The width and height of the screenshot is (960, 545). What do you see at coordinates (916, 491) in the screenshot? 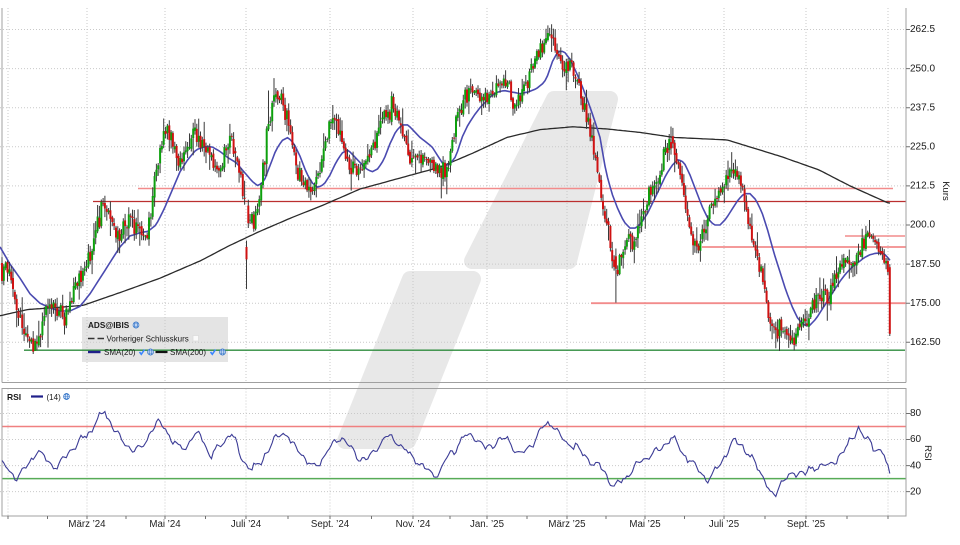
I see `svg-text: 20` at bounding box center [916, 491].